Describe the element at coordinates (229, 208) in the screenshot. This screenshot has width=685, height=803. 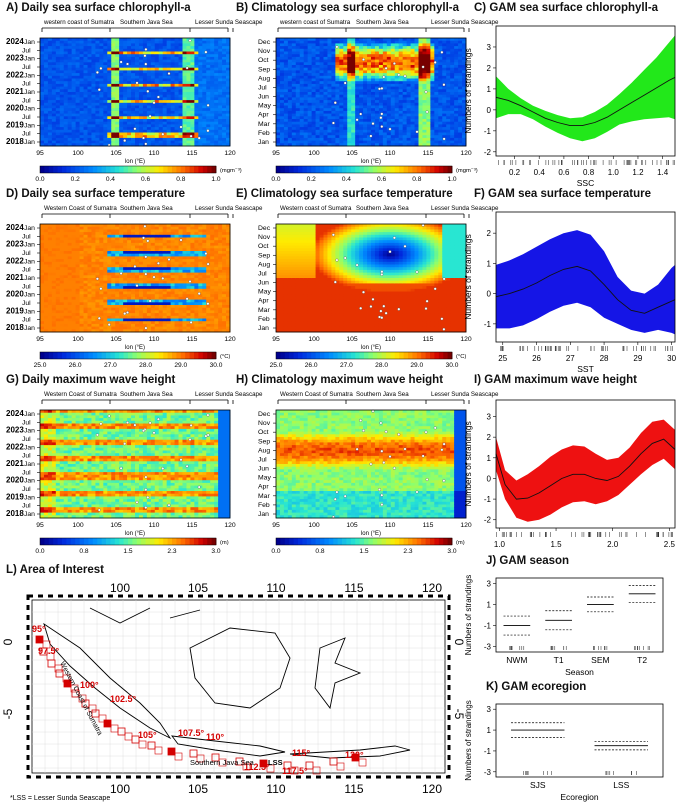
I see `region-label-lss: Lesser Sunda Seascape` at that location.